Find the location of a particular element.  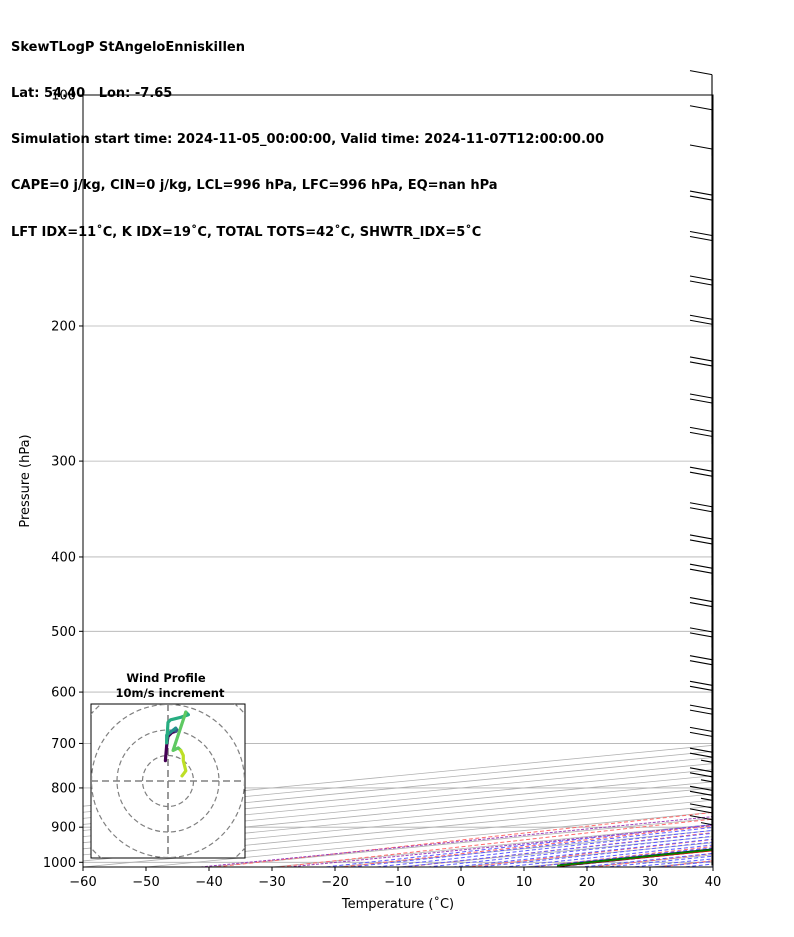

hodograph-ring is located at coordinates (168, 781).